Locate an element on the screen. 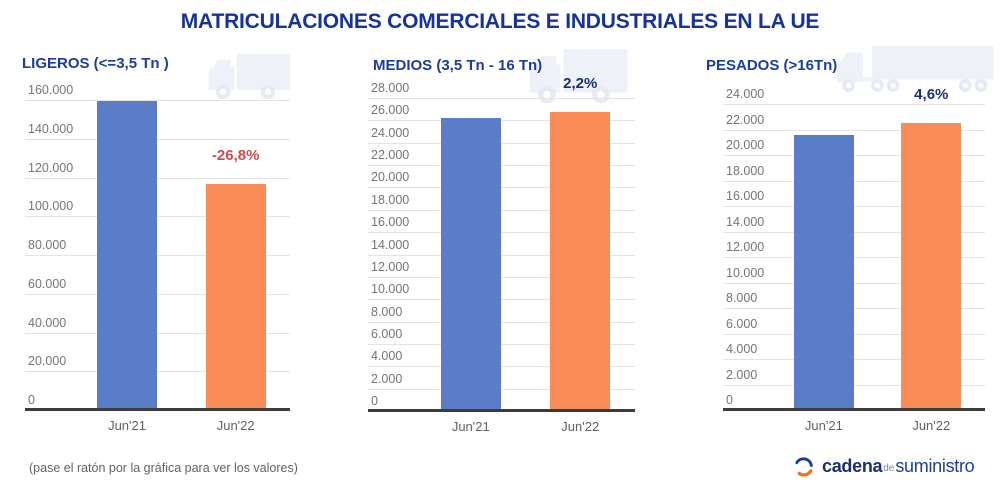 The width and height of the screenshot is (1000, 500). light-truck-icon is located at coordinates (249, 76).